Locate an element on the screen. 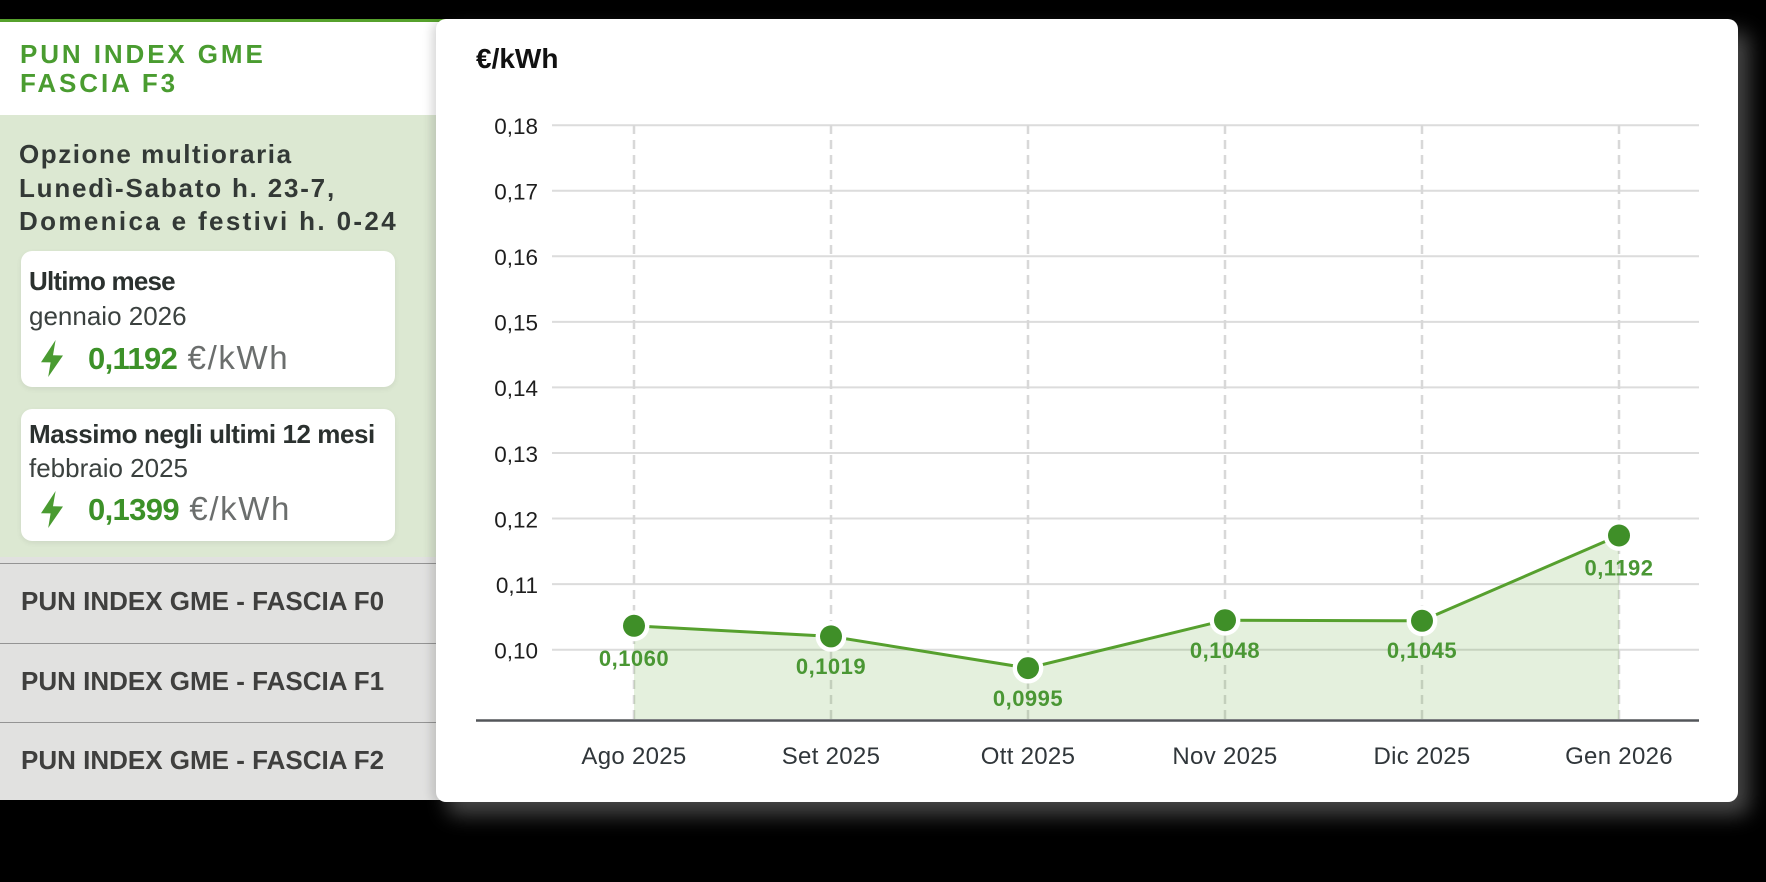 The image size is (1766, 882). svg-text: 0,1048 is located at coordinates (1225, 650).